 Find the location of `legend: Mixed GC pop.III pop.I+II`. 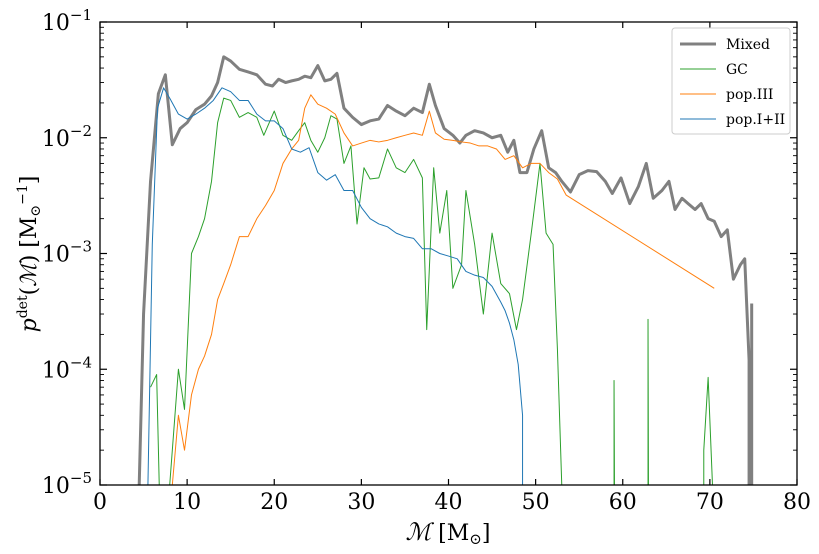

legend: Mixed GC pop.III pop.I+II is located at coordinates (731, 81).